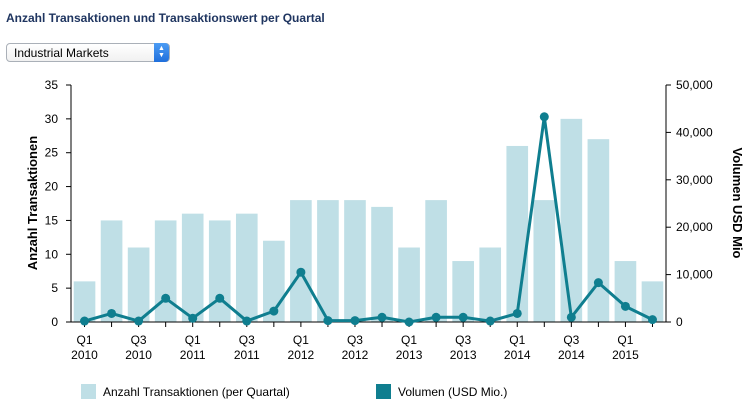 The height and width of the screenshot is (416, 750). What do you see at coordinates (383, 391) in the screenshot?
I see `legend-swatch-volume` at bounding box center [383, 391].